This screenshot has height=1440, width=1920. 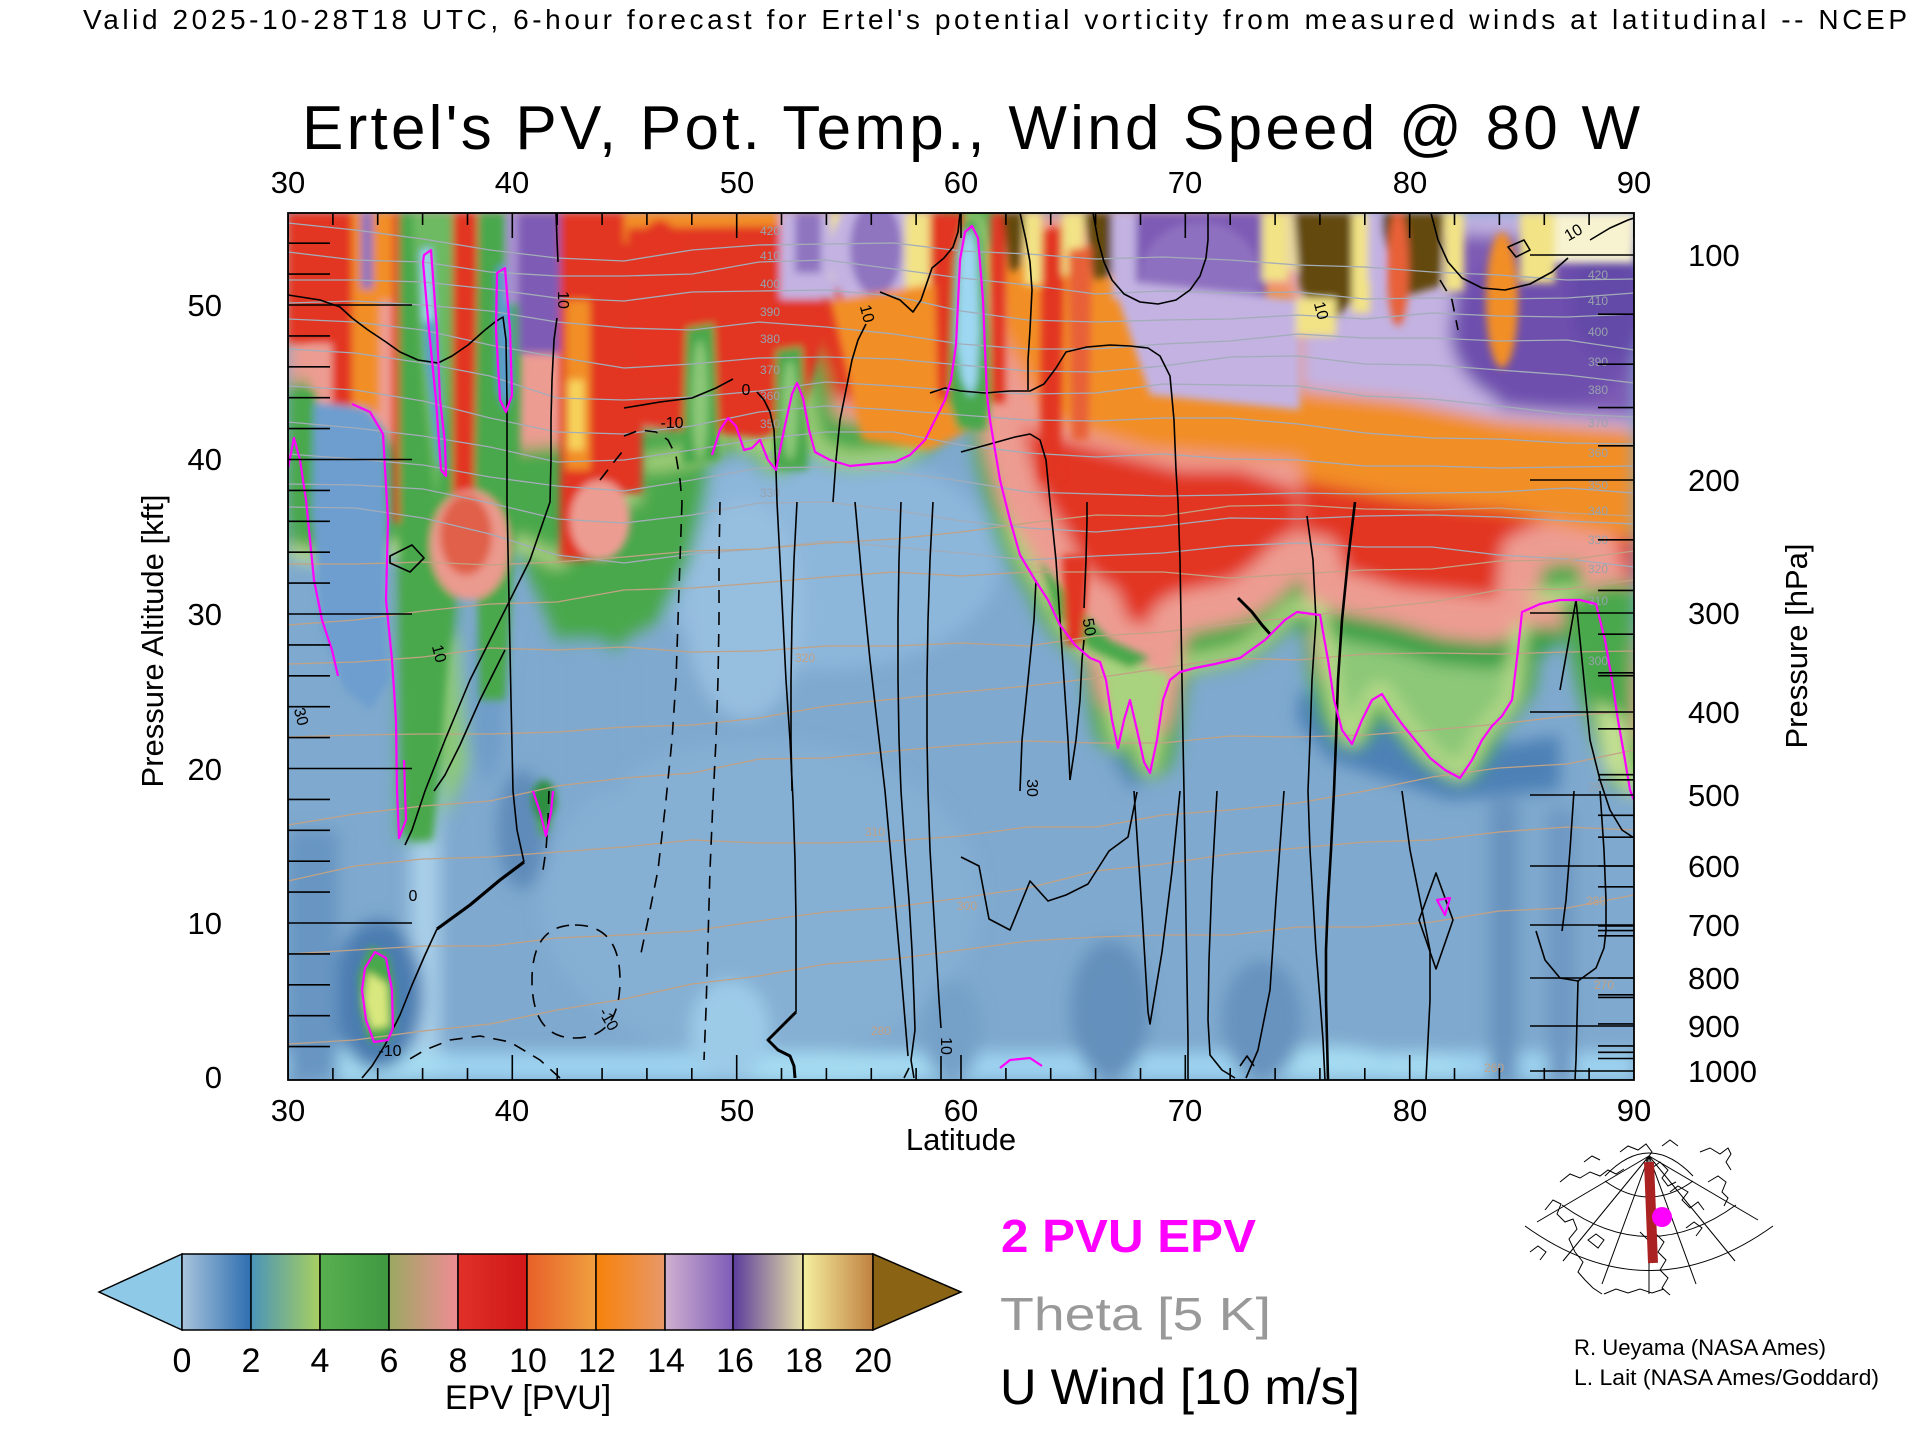 I want to click on svg-text: 2, so click(x=251, y=1361).